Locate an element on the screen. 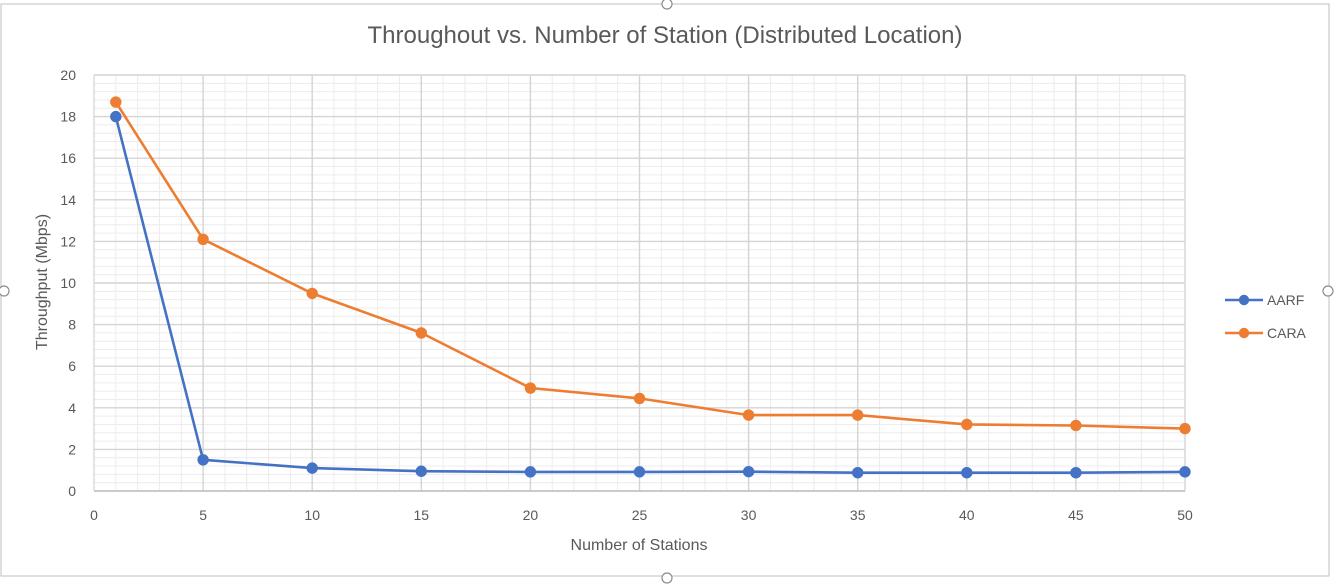 The width and height of the screenshot is (1335, 585). x-tick-label: 45 is located at coordinates (1076, 515).